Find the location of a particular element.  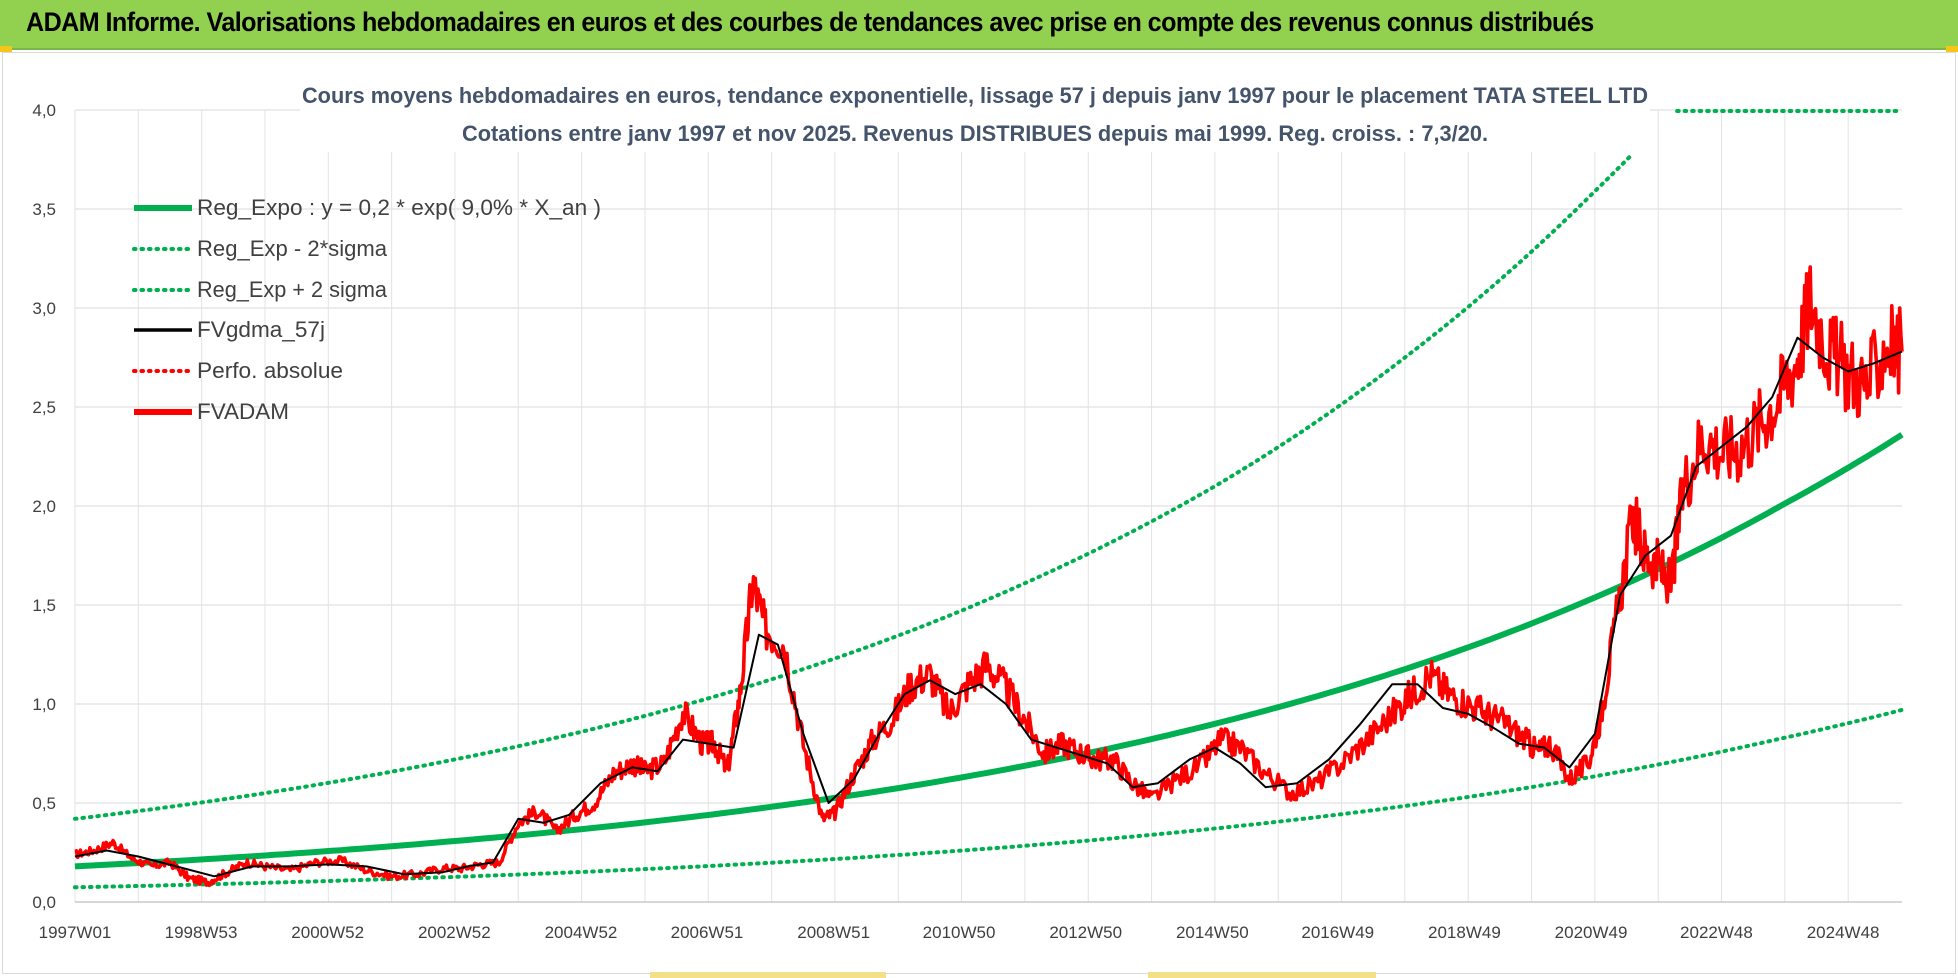

x-tick-label: 2018W49 is located at coordinates (1464, 932).